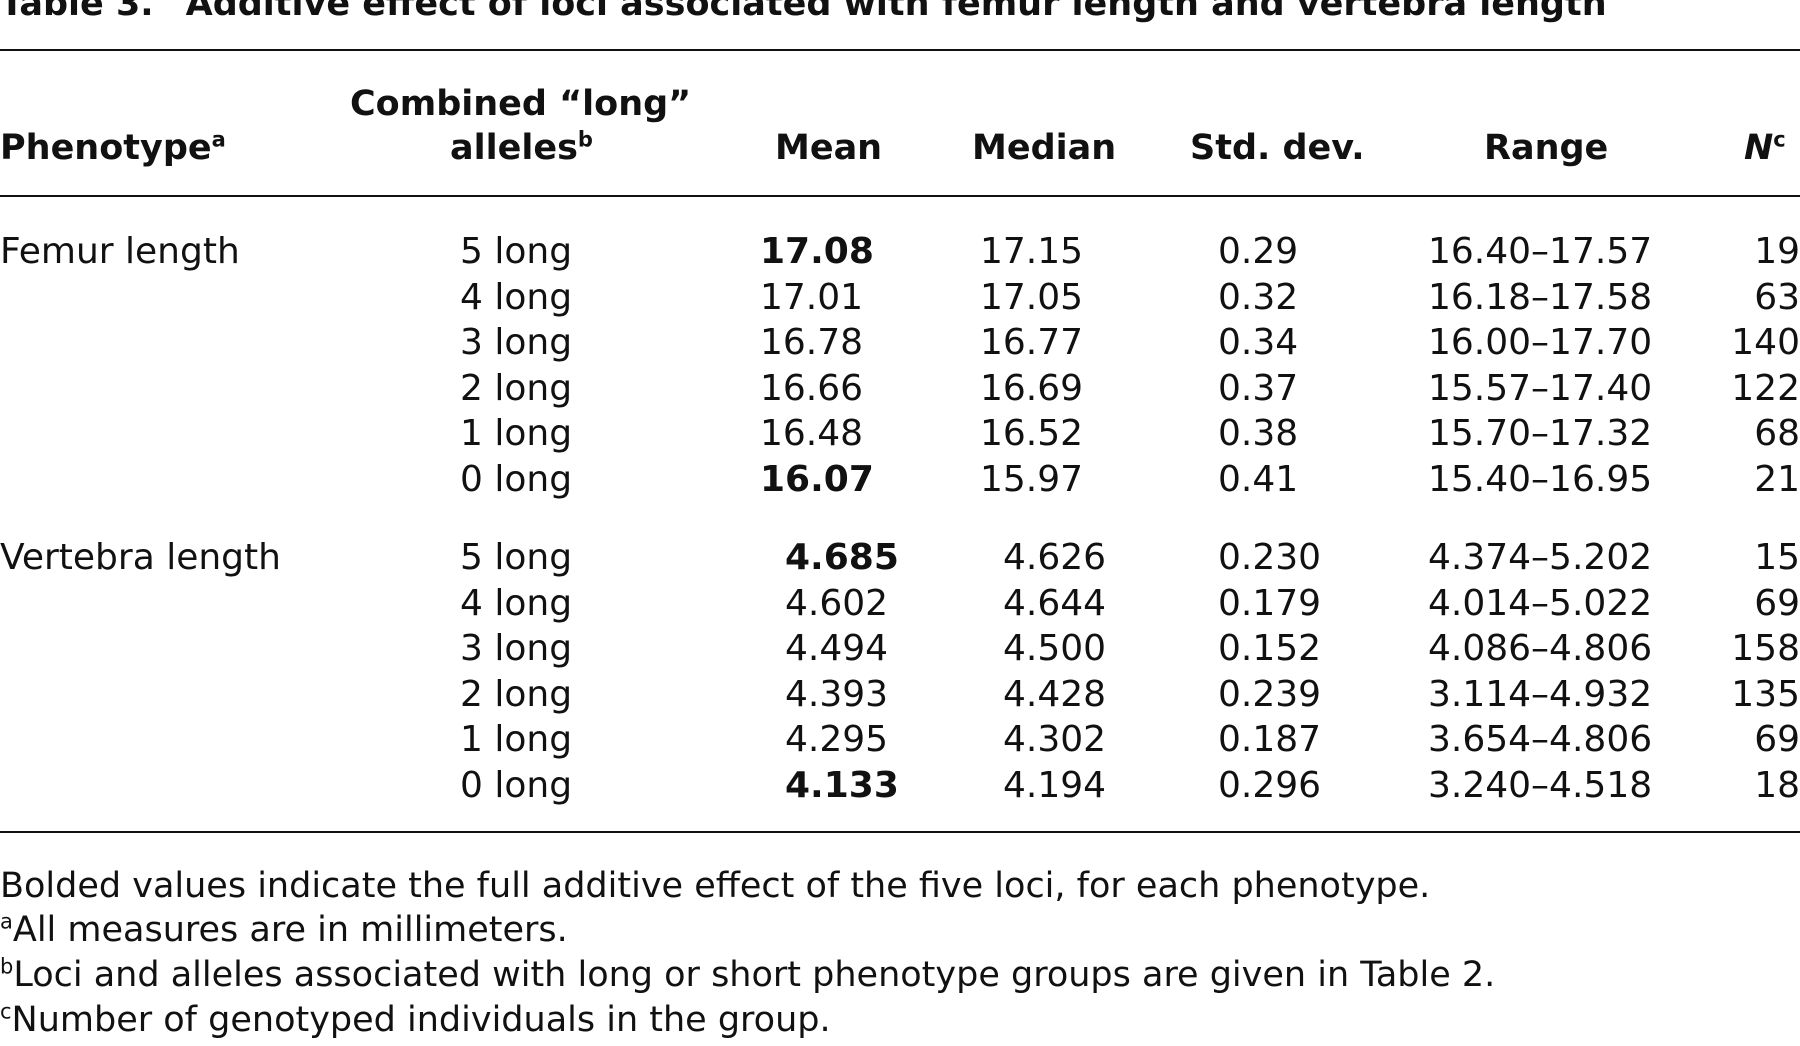 The image size is (1800, 1046). What do you see at coordinates (1258, 479) in the screenshot?
I see `cell-std-dev: 0.41` at bounding box center [1258, 479].